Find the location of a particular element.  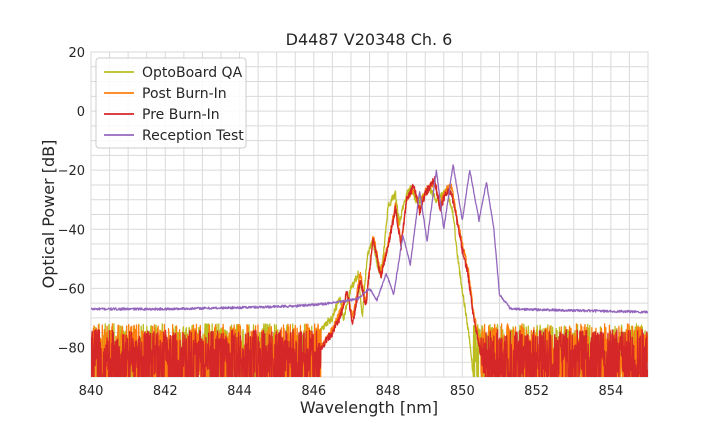

legend-box is located at coordinates (171, 103).